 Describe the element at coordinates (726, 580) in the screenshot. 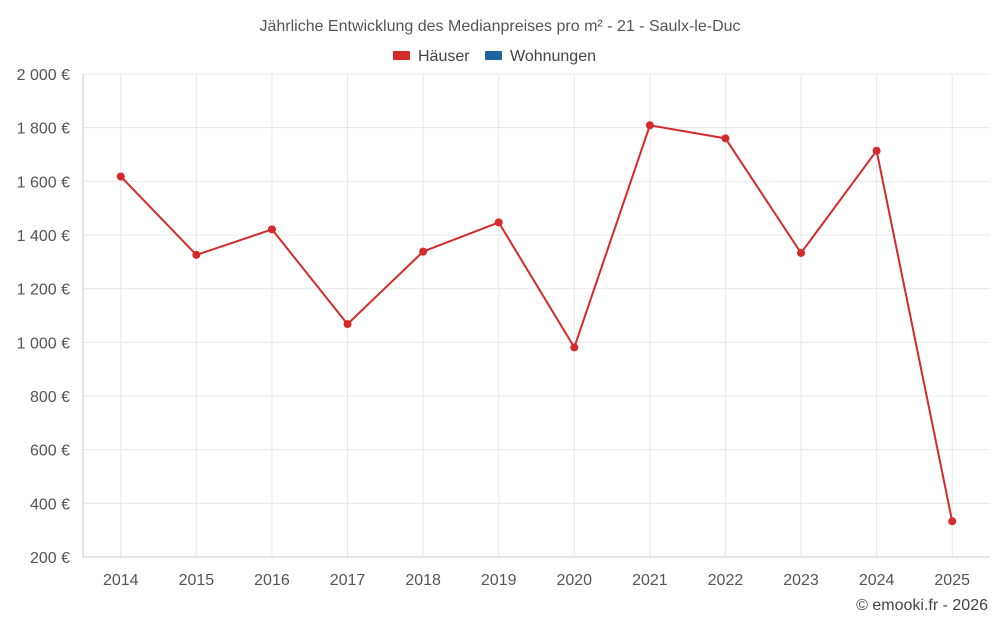

I see `x-tick-label: 2022` at that location.